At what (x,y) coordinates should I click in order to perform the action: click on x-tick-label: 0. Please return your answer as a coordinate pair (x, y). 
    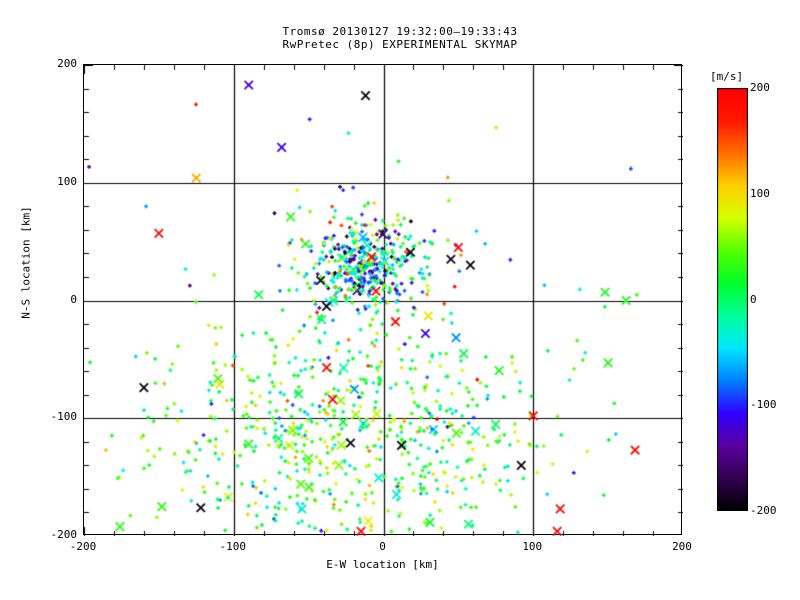
    Looking at the image, I should click on (382, 546).